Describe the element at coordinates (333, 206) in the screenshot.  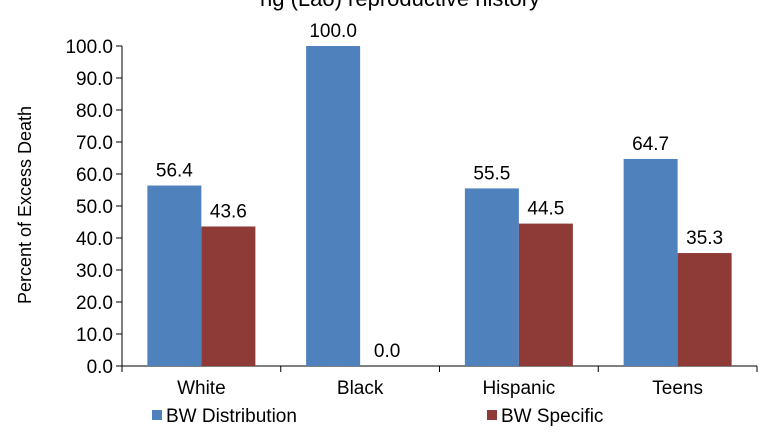
I see `bar-bw-distribution-black` at that location.